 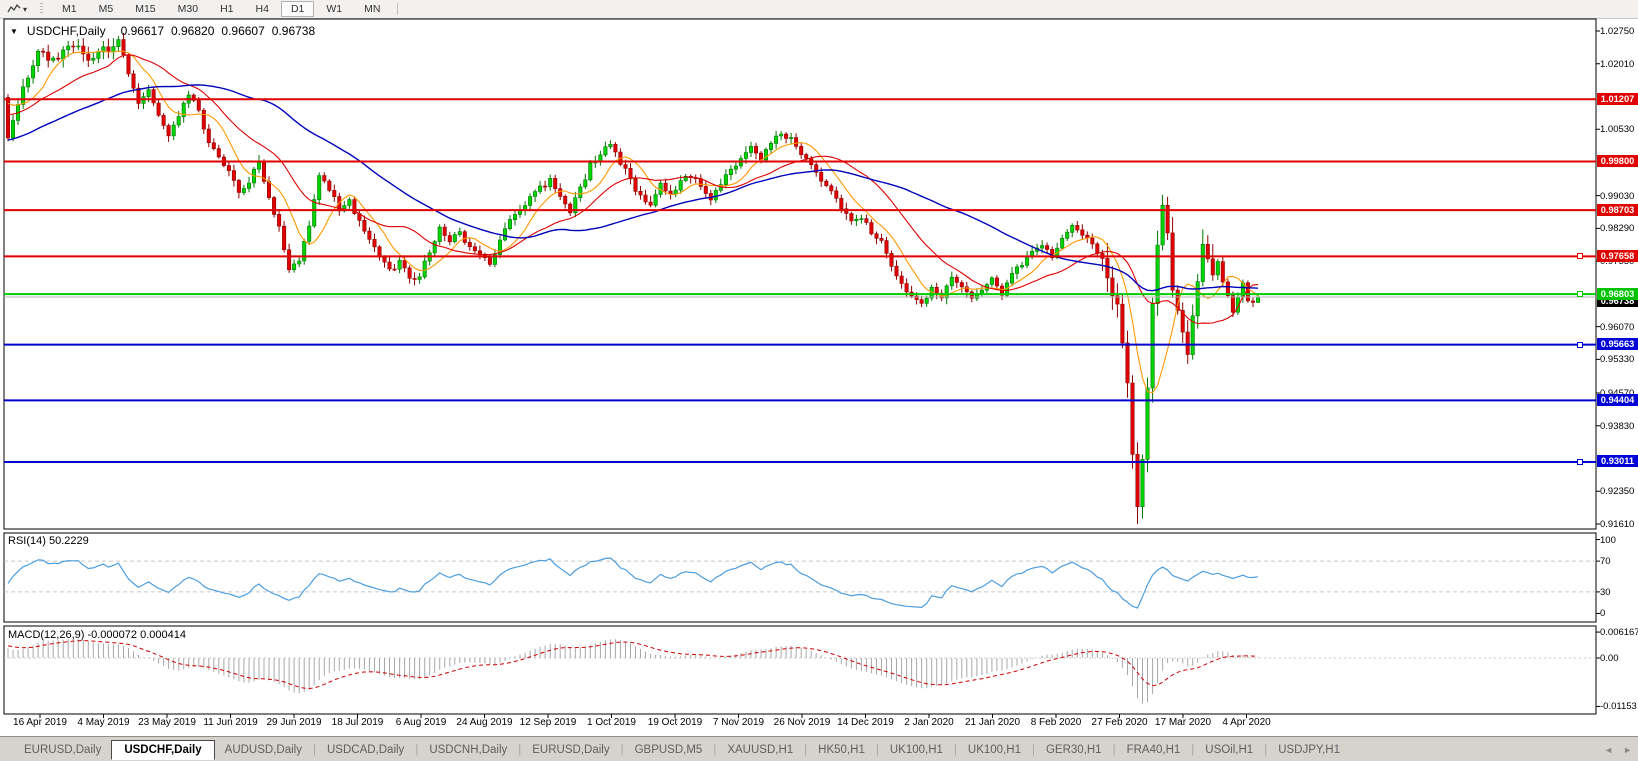 I want to click on price-axis-label: 0.99030, so click(x=1617, y=196).